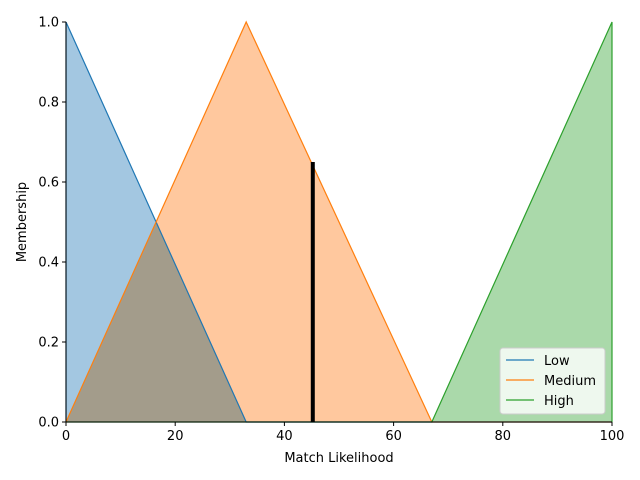  I want to click on x-tick-label: 20, so click(175, 436).